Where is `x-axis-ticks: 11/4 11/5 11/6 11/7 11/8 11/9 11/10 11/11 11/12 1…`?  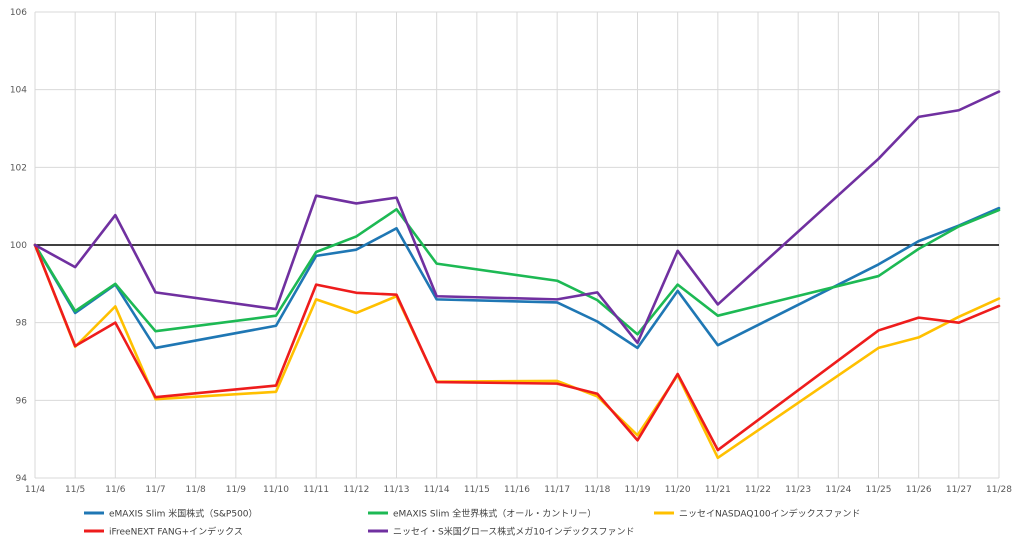
x-axis-ticks: 11/4 11/5 11/6 11/7 11/8 11/9 11/10 11/11 11/12 1… is located at coordinates (518, 490).